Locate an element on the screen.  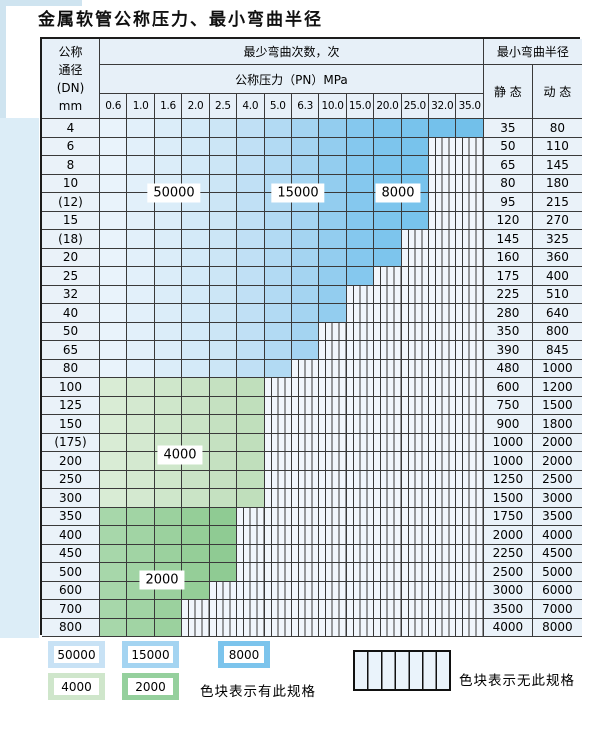
dn-cell: 100 is located at coordinates (71, 387).